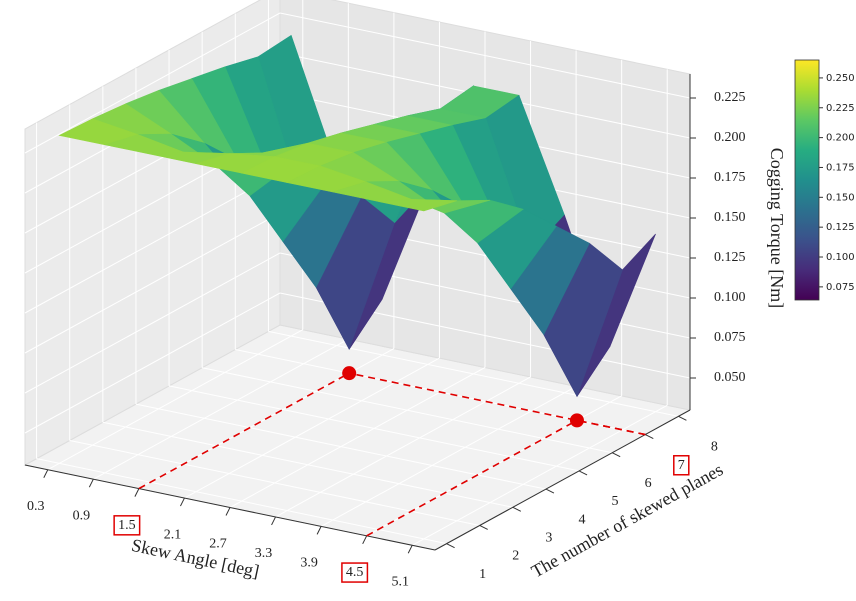 The width and height of the screenshot is (856, 601). I want to click on y-tick-label: 3, so click(548, 537).